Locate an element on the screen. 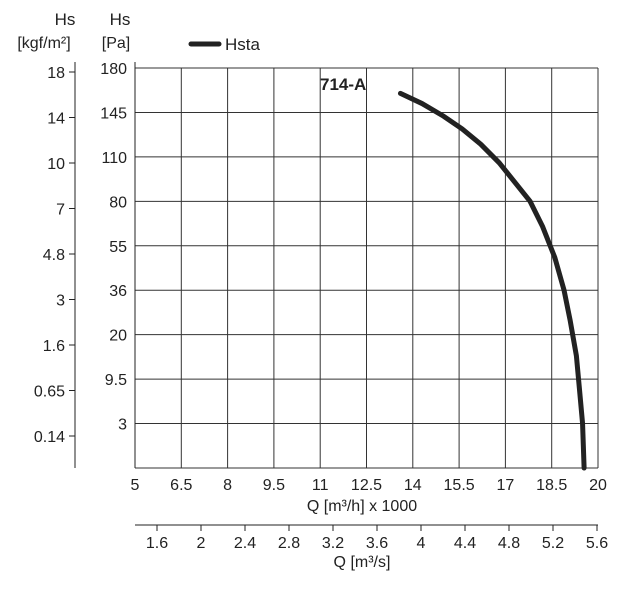 The width and height of the screenshot is (629, 594). x2-tick-label: 2 is located at coordinates (201, 543).